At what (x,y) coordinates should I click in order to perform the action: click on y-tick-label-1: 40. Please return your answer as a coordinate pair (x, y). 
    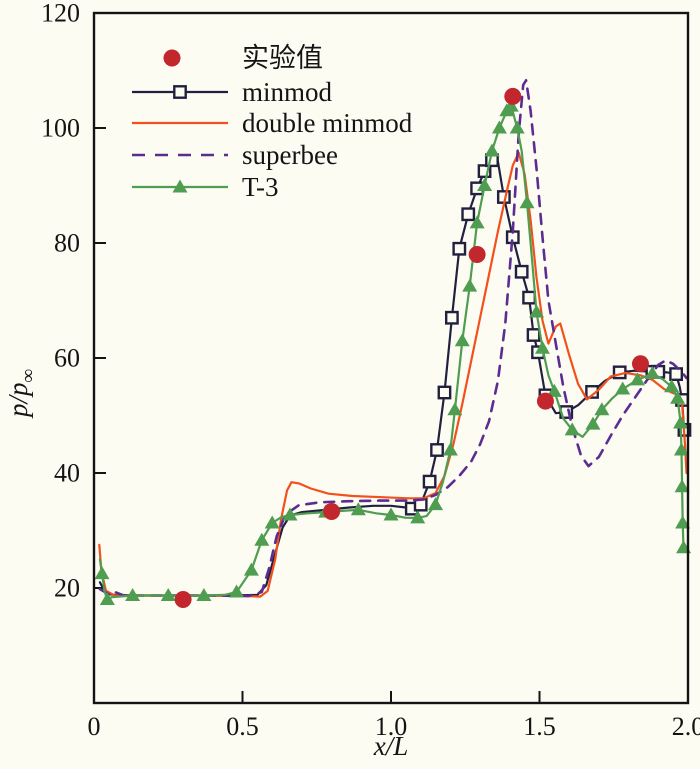
    Looking at the image, I should click on (67, 473).